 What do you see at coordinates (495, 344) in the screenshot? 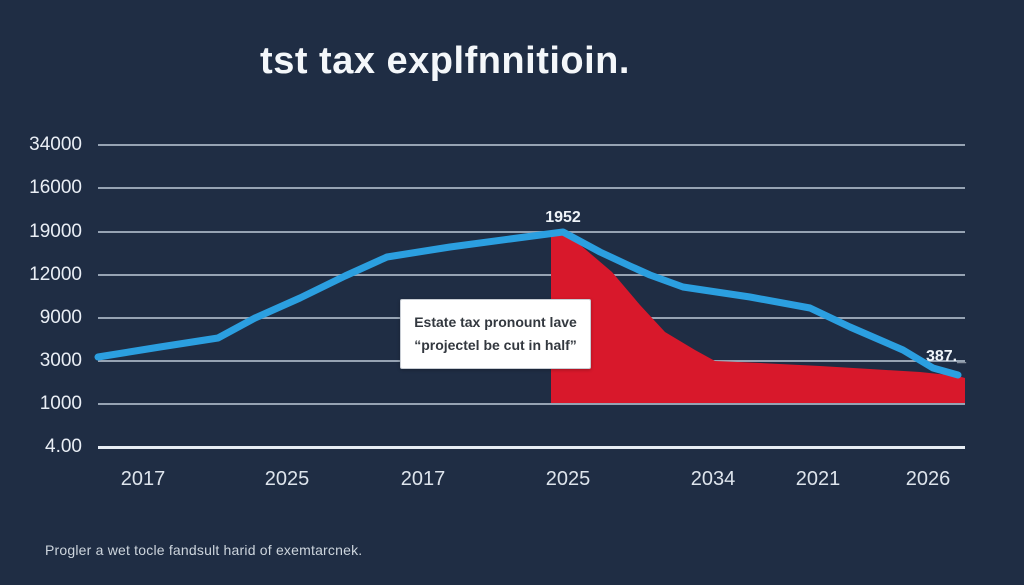
I see `annotation-line-2: “projectel be cut in half”` at bounding box center [495, 344].